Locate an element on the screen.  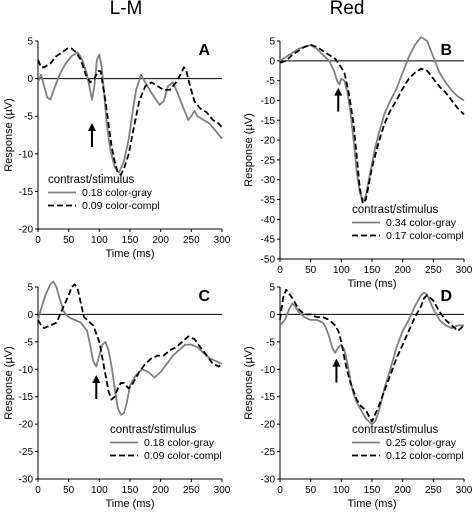
legend-entry: 0.34 color-gray is located at coordinates (421, 223).